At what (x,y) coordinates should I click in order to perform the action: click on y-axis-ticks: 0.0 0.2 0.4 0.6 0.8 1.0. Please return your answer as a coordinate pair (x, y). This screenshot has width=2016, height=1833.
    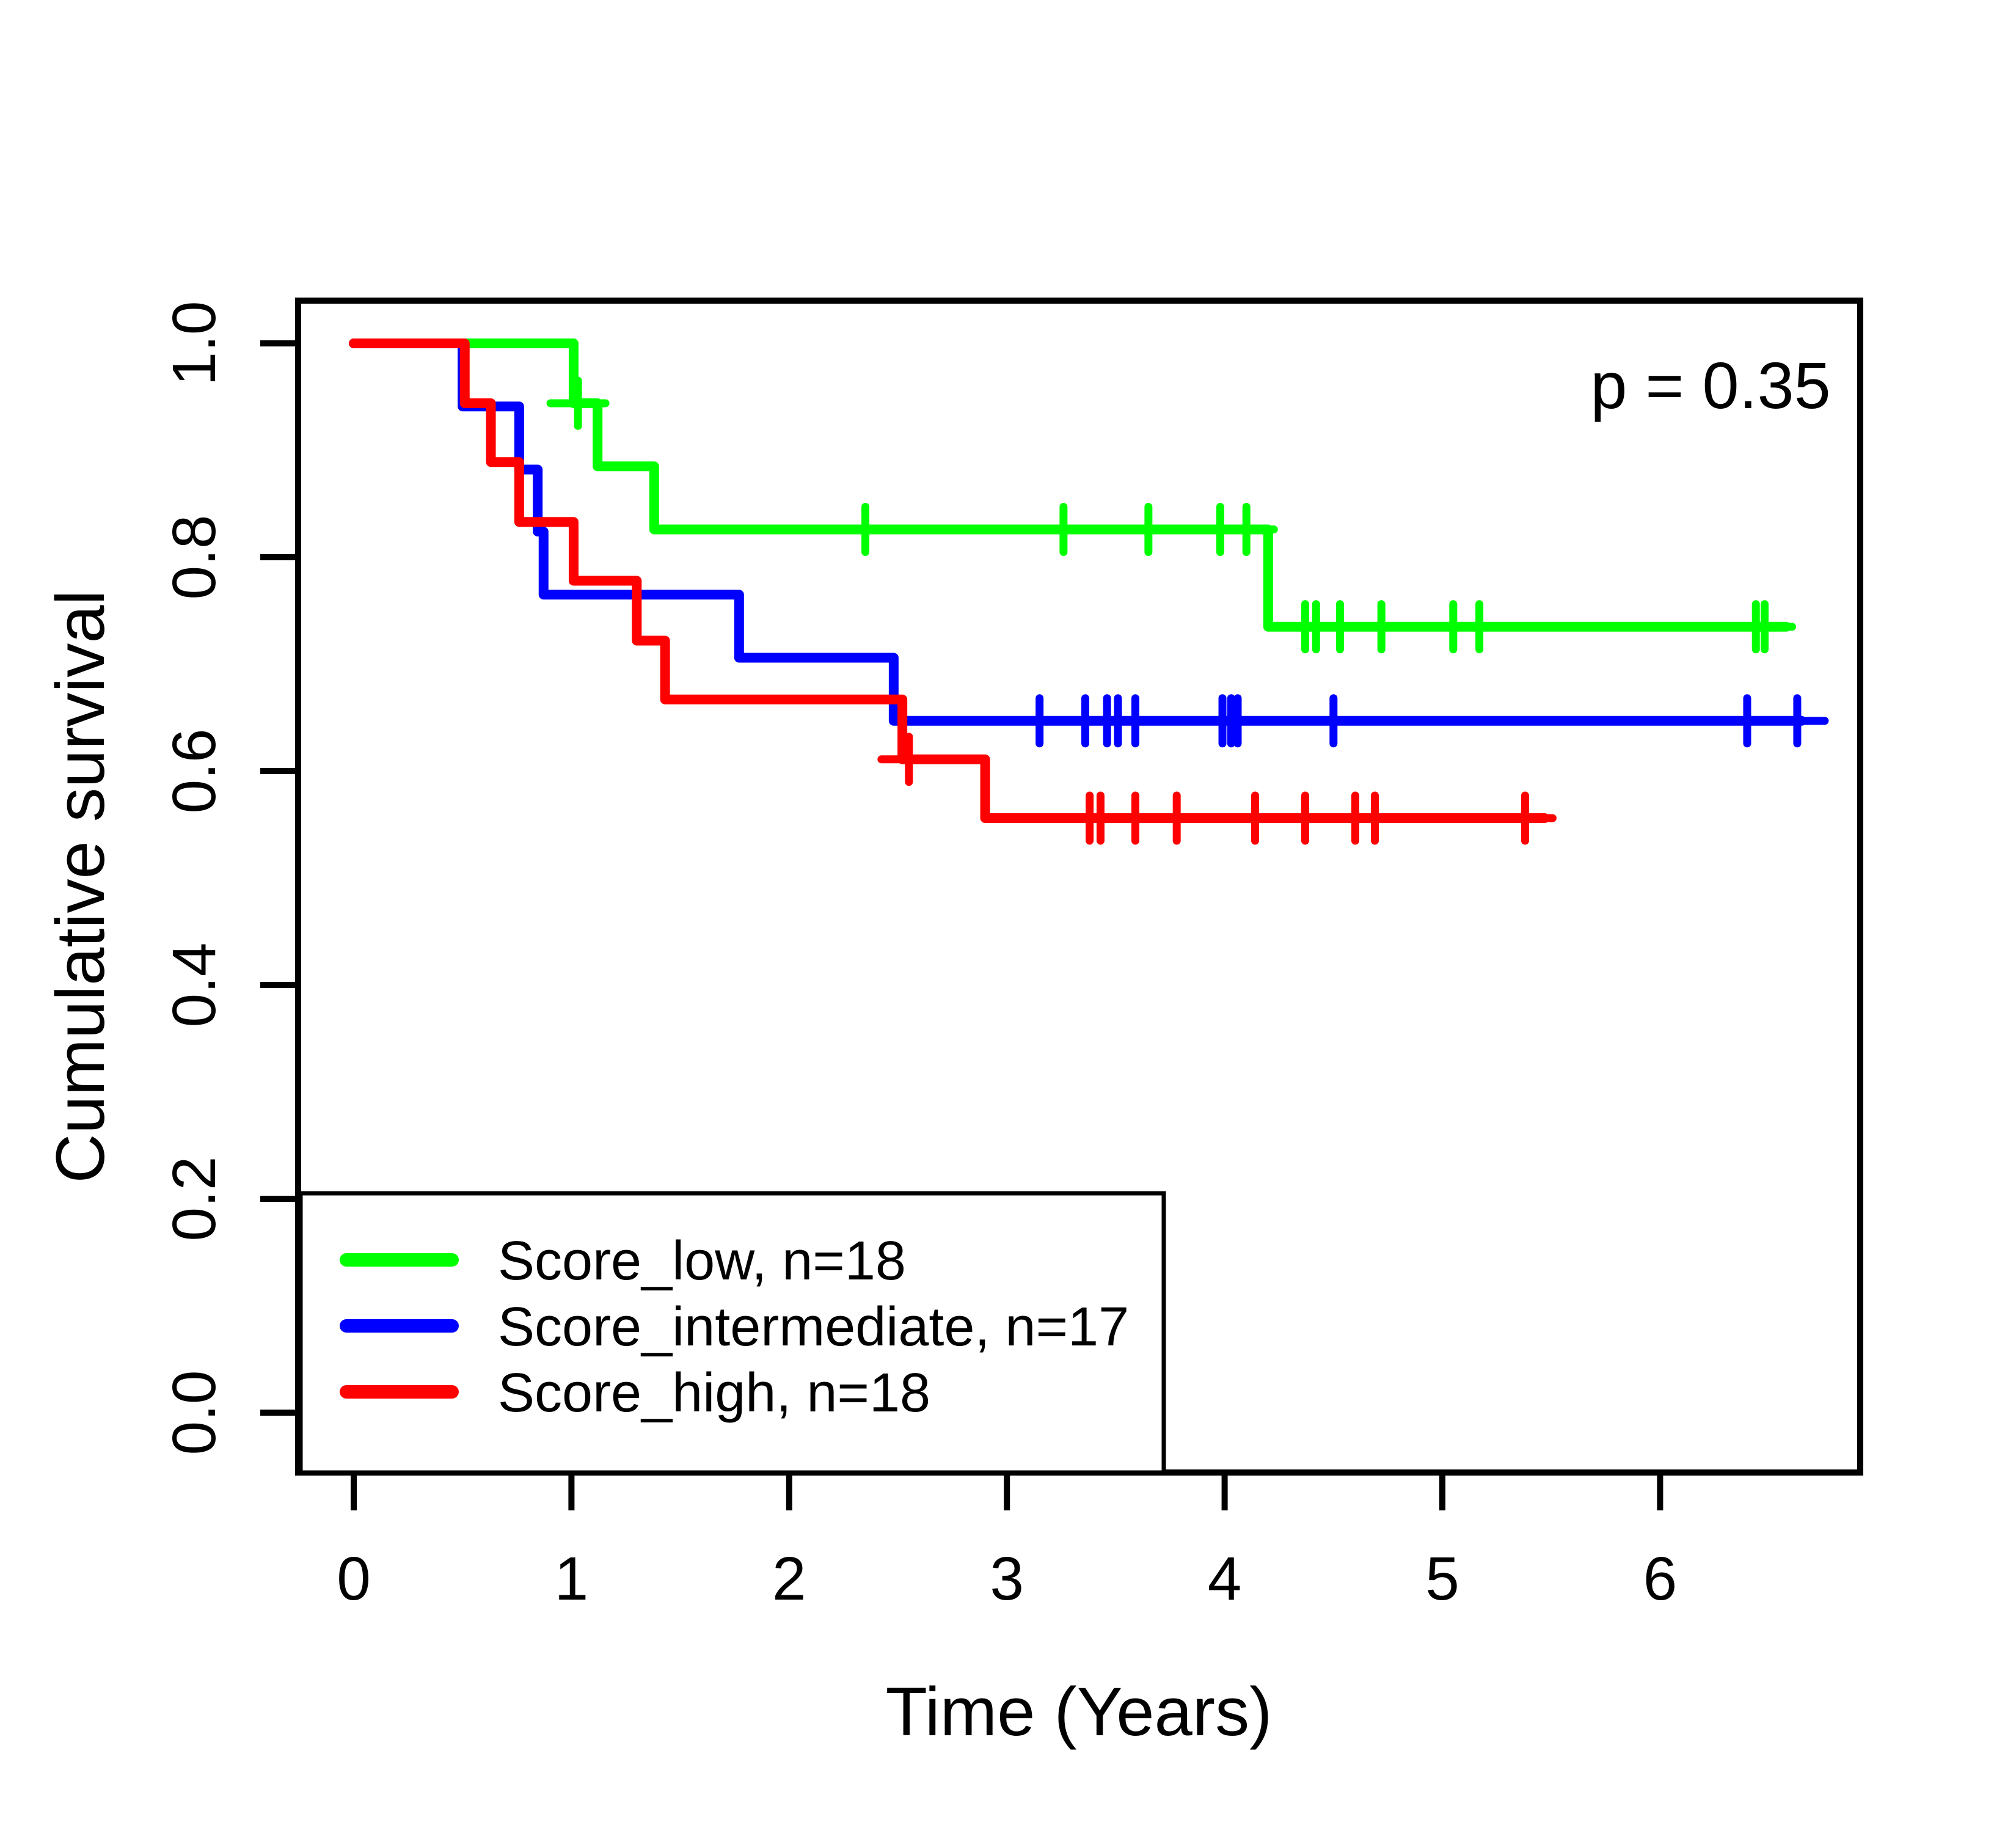
    Looking at the image, I should click on (229, 878).